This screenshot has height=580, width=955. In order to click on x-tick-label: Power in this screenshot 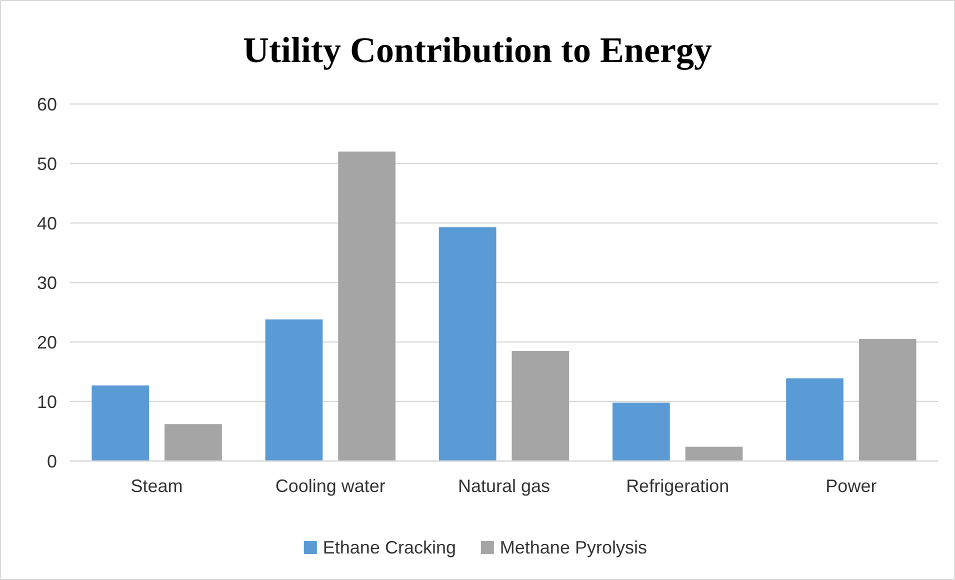, I will do `click(851, 486)`.